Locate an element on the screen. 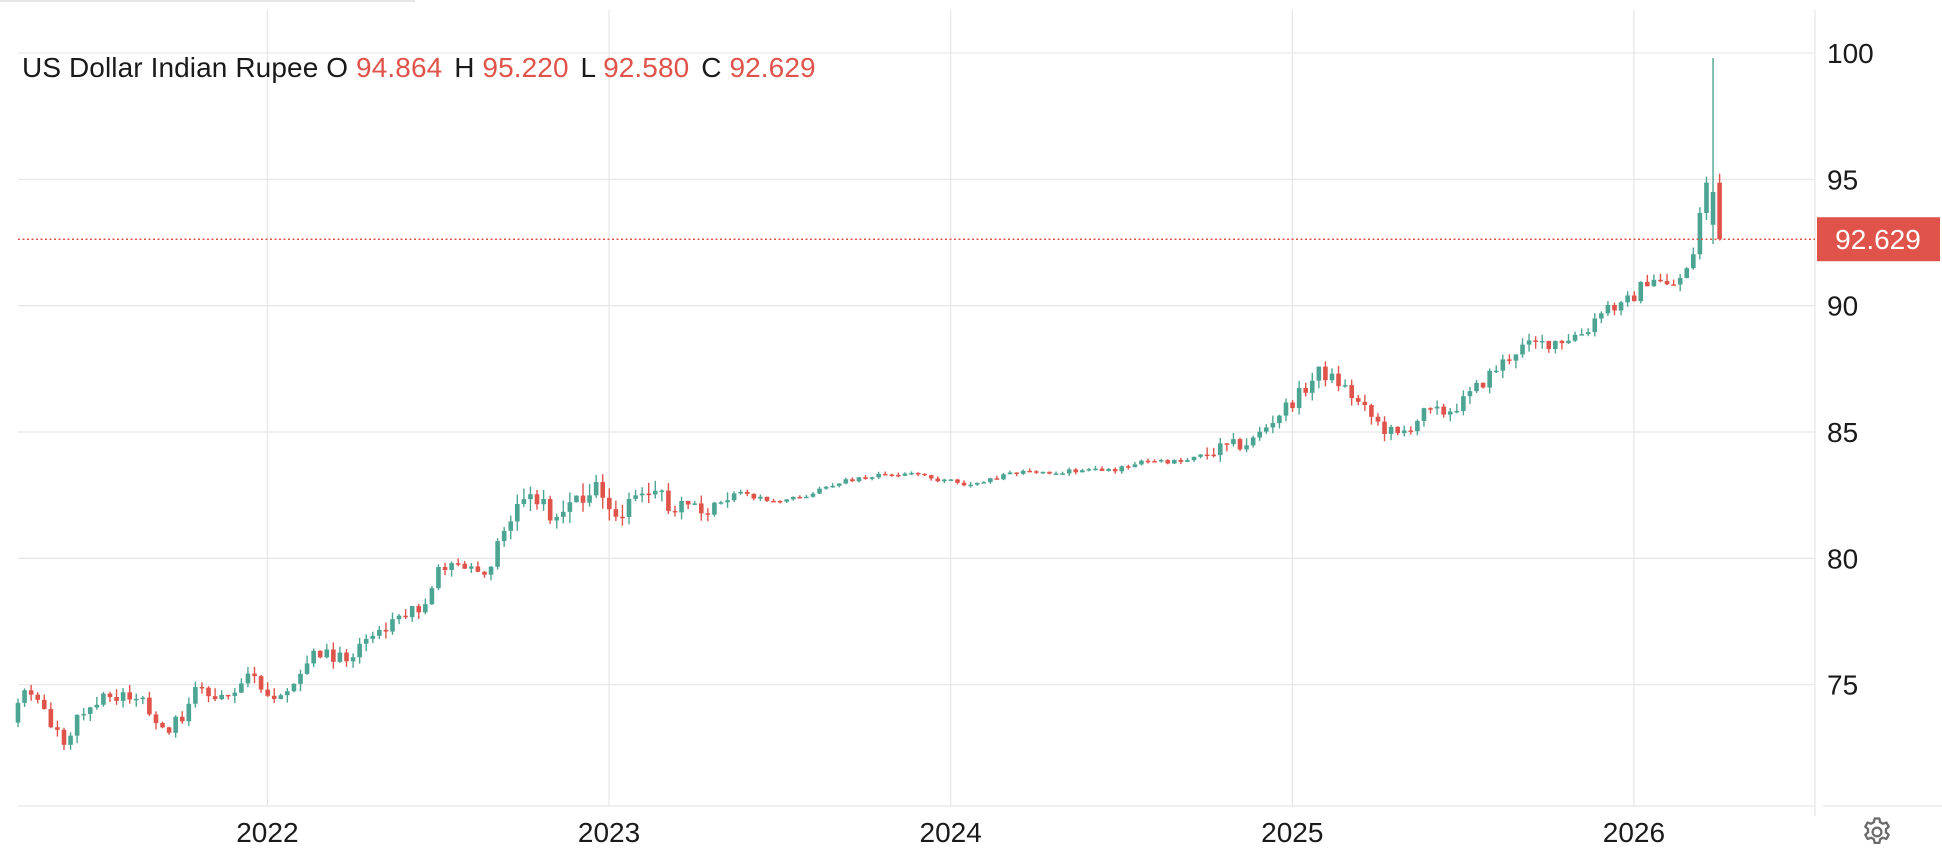 This screenshot has width=1942, height=858. gear-icon is located at coordinates (1877, 832).